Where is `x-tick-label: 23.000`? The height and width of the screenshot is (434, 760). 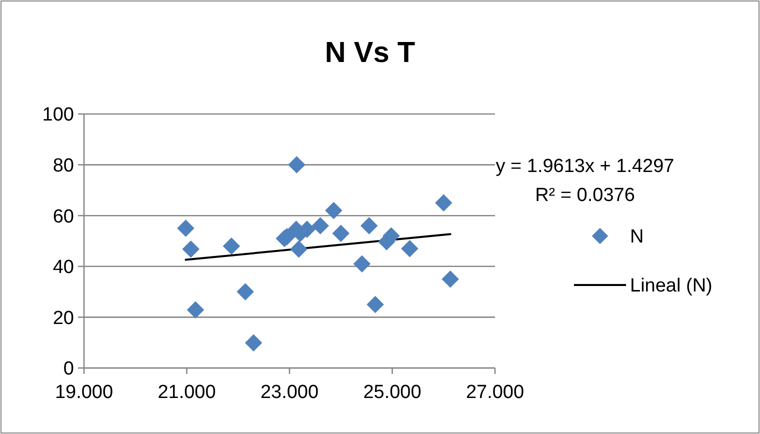
x-tick-label: 23.000 is located at coordinates (289, 392).